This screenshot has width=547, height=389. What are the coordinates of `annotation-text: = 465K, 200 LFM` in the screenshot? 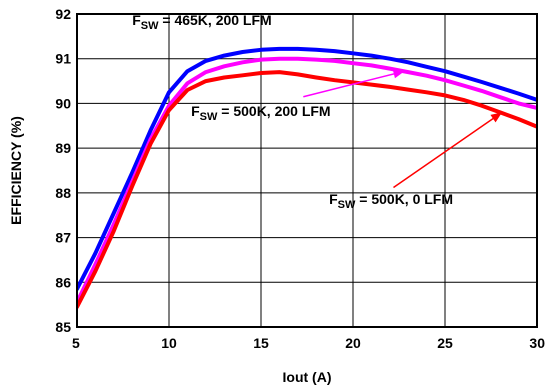 It's located at (214, 20).